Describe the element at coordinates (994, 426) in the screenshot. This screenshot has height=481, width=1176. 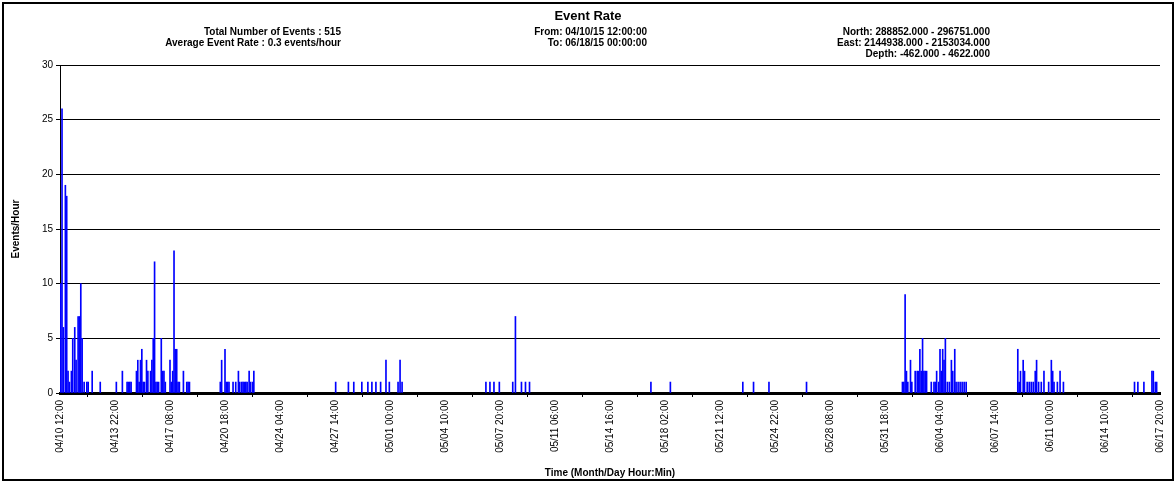
I see `x-tick-label: 06/07 14:00` at that location.